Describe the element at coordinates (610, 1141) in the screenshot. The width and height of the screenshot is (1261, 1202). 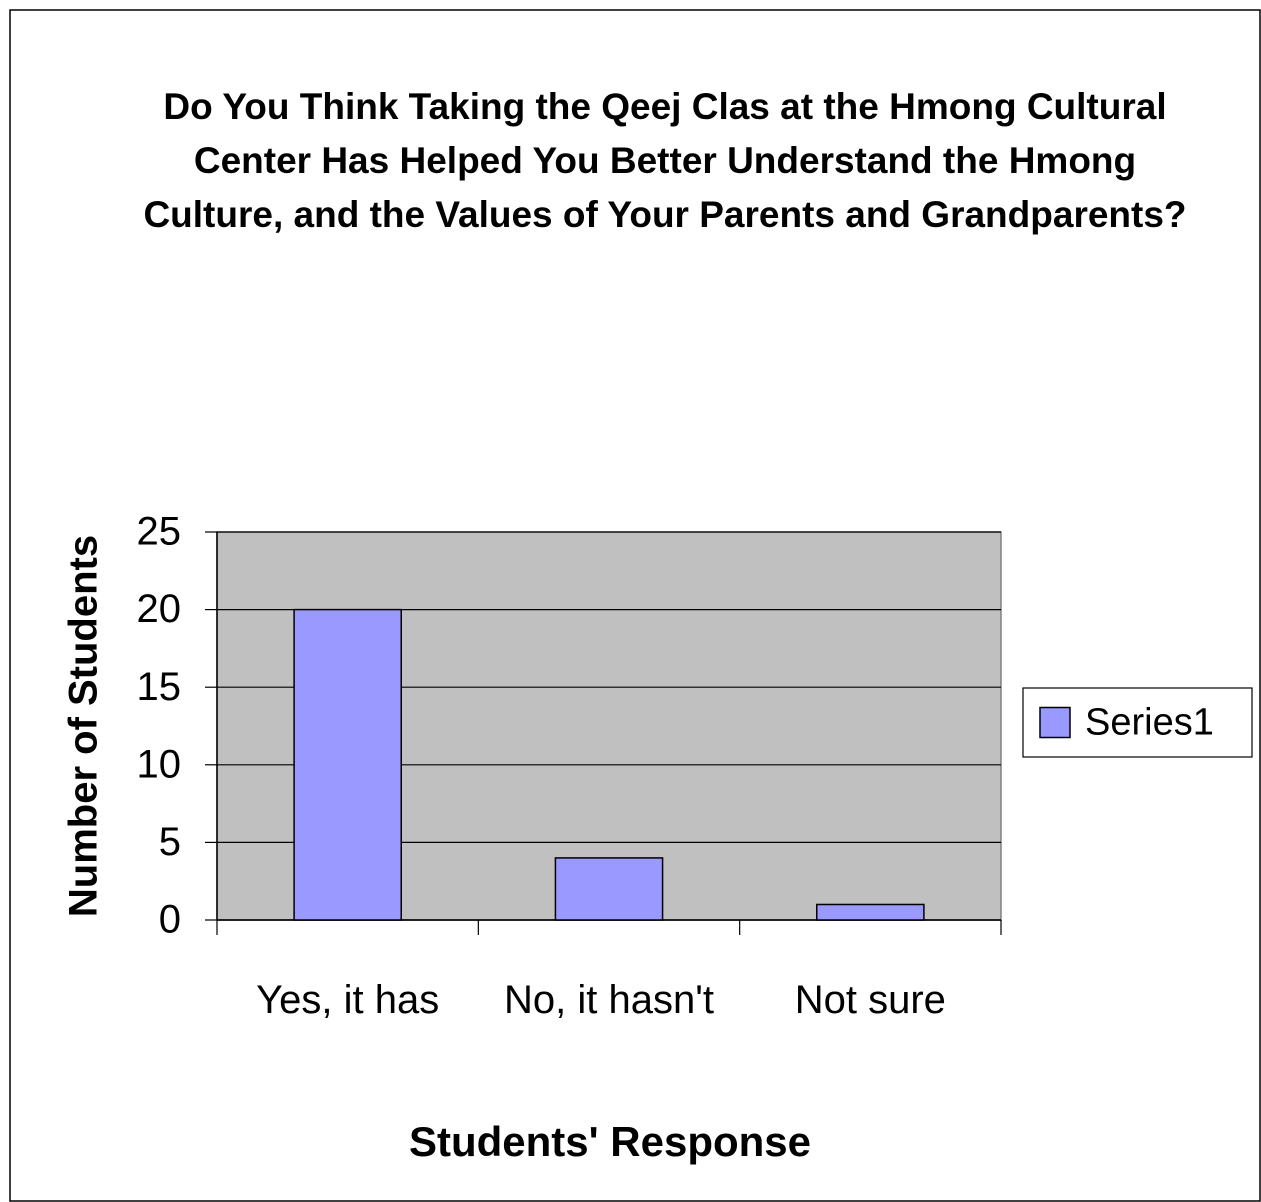
I see `x-axis-title: Students' Response` at that location.